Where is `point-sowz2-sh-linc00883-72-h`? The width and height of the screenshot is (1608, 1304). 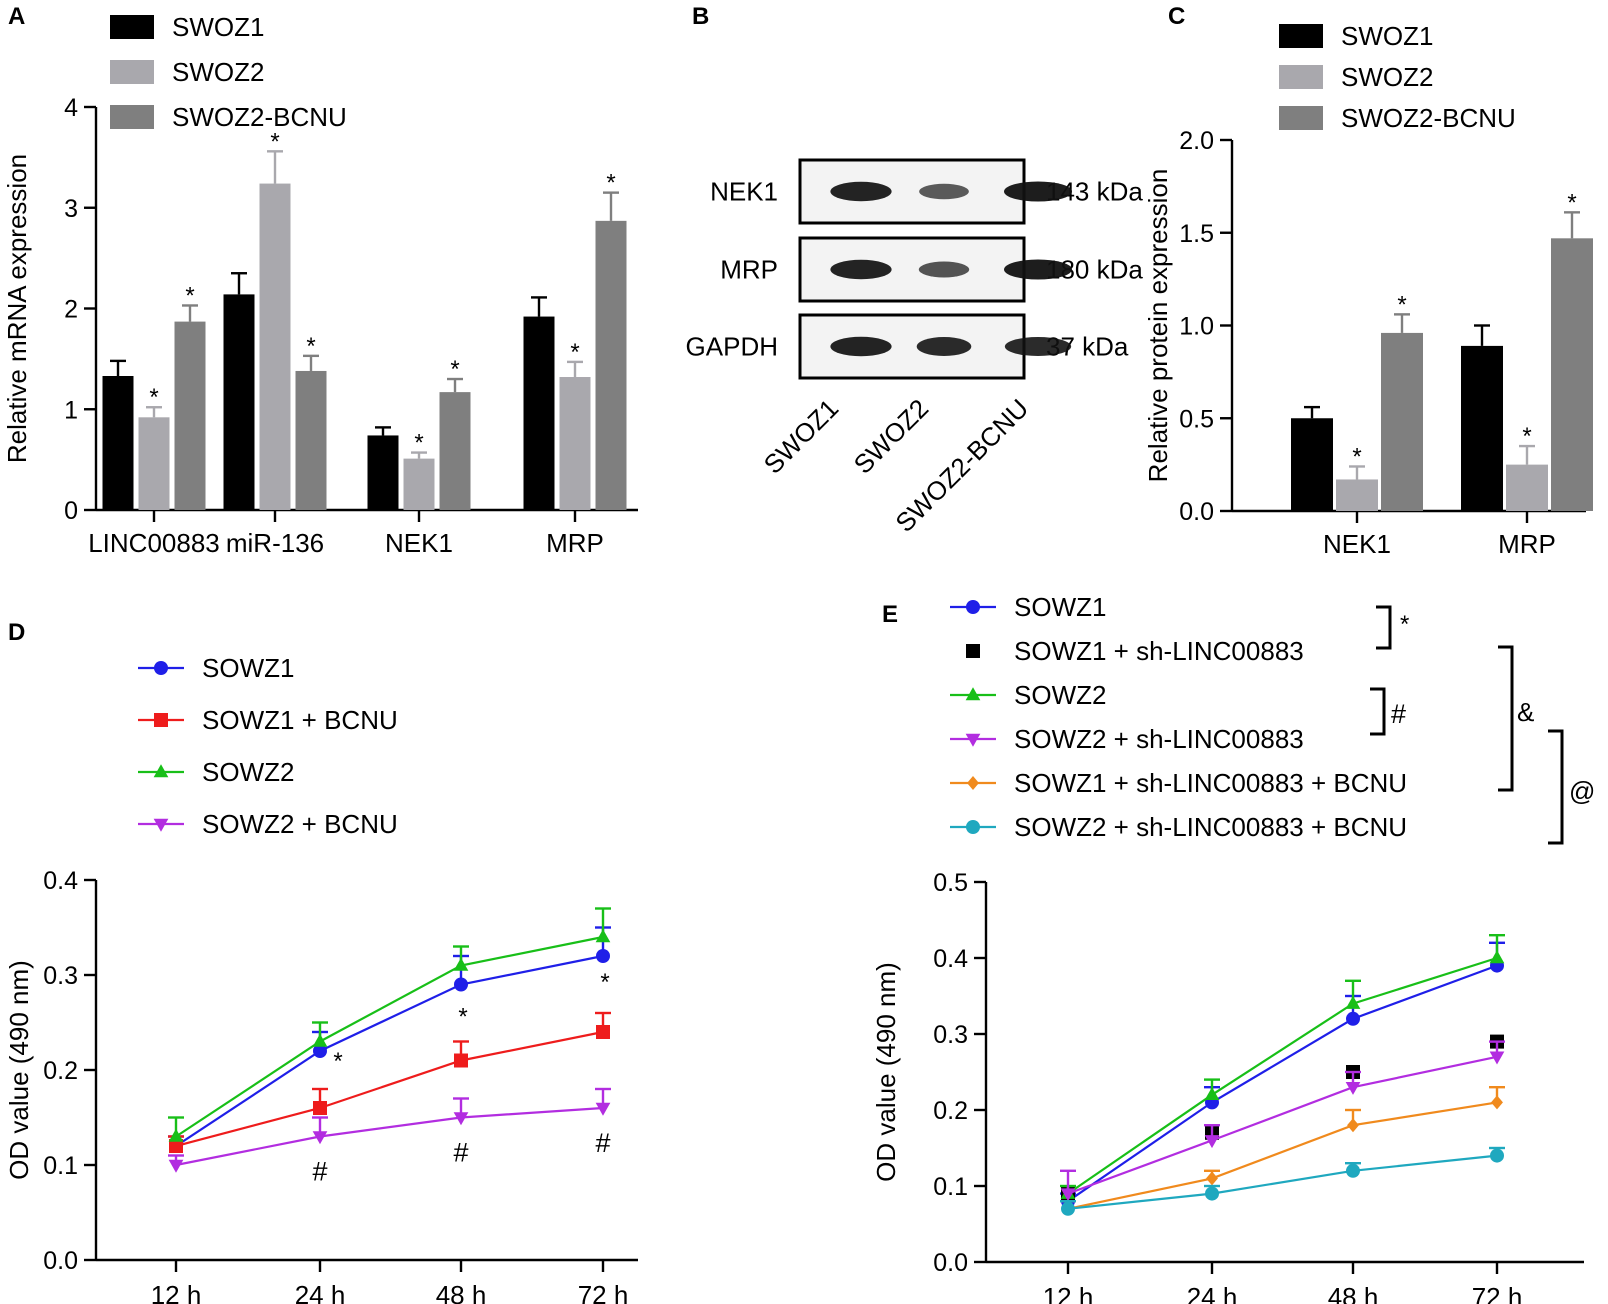
point-sowz2-sh-linc00883-72-h is located at coordinates (1497, 1058).